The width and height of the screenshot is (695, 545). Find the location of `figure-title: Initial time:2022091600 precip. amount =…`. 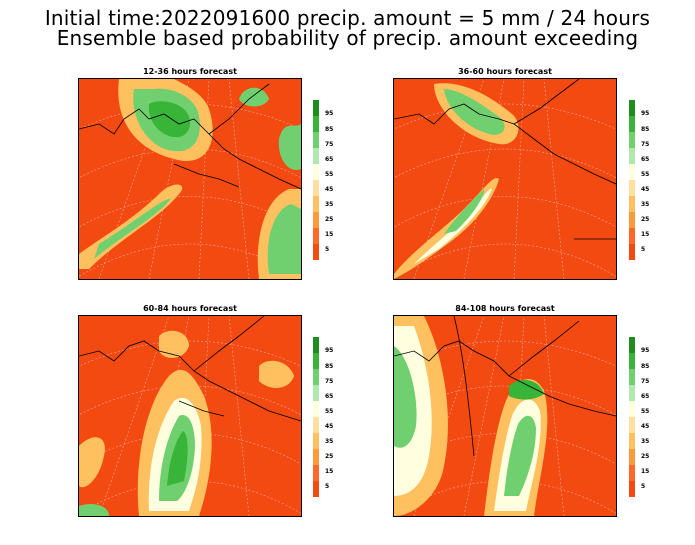

figure-title: Initial time:2022091600 precip. amount =… is located at coordinates (347, 18).